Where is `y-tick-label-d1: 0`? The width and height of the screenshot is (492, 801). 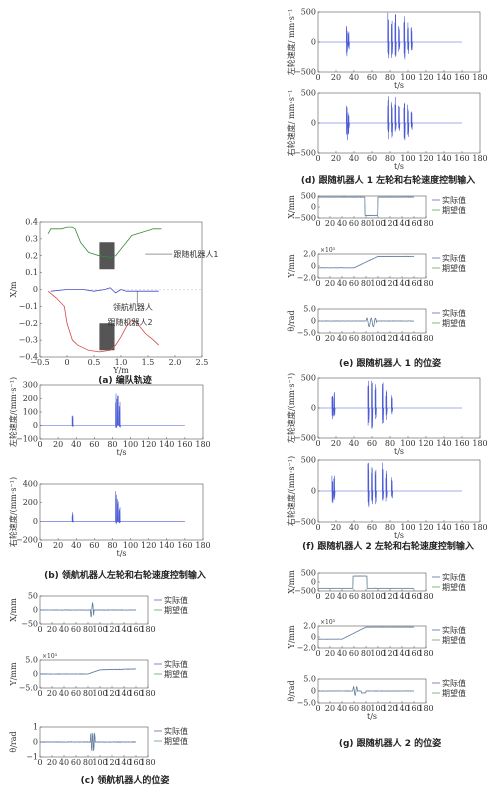
y-tick-label-d1: 0 is located at coordinates (313, 42).